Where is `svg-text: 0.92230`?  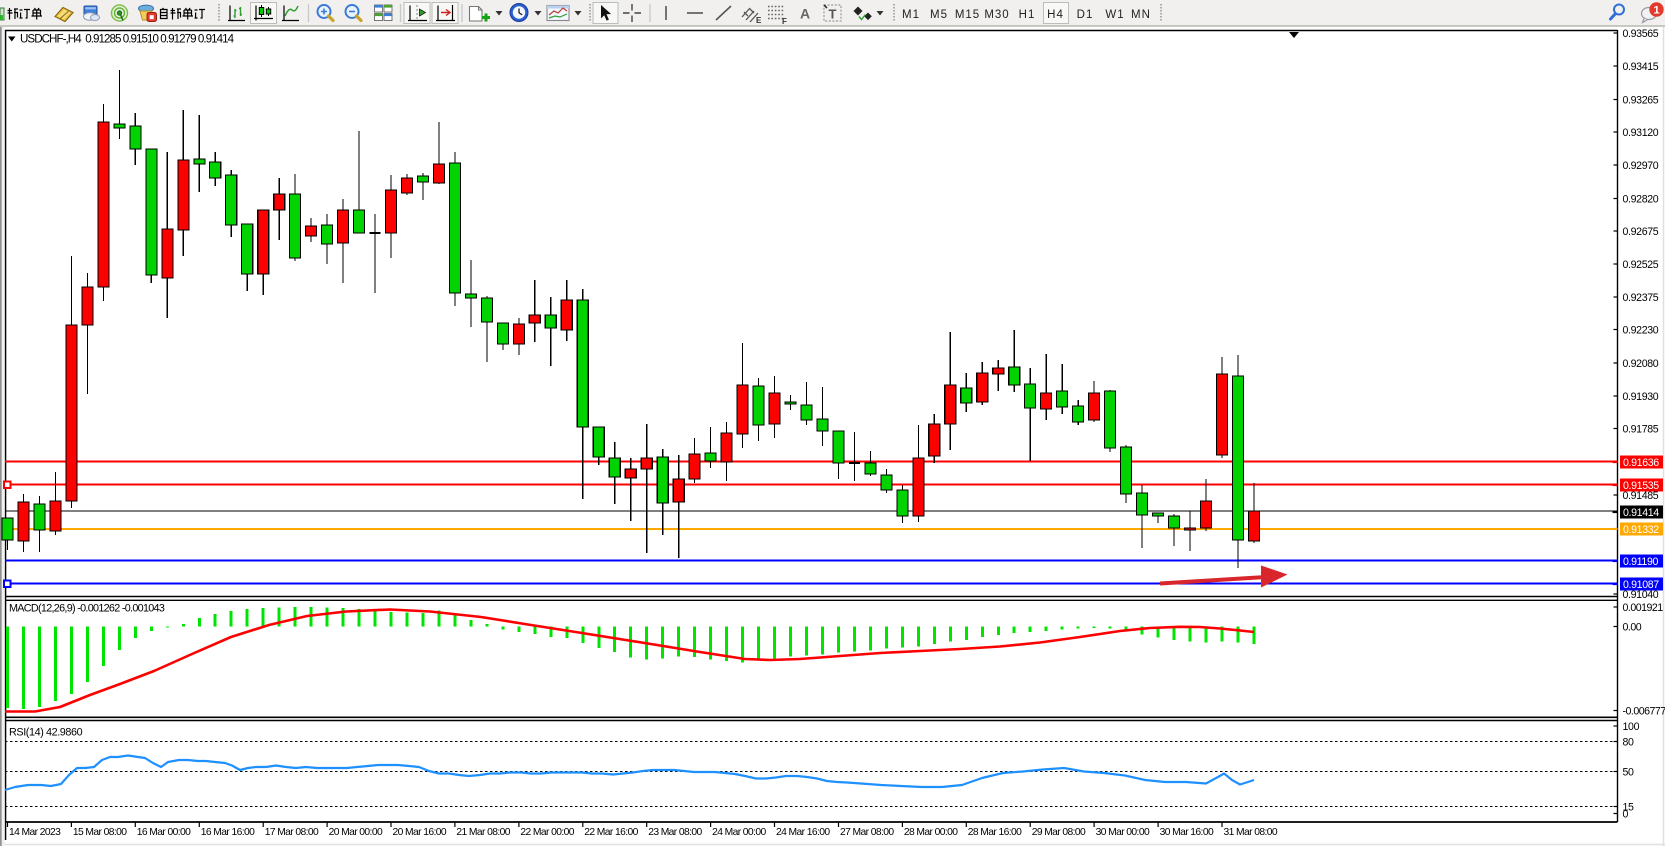 svg-text: 0.92230 is located at coordinates (1641, 330).